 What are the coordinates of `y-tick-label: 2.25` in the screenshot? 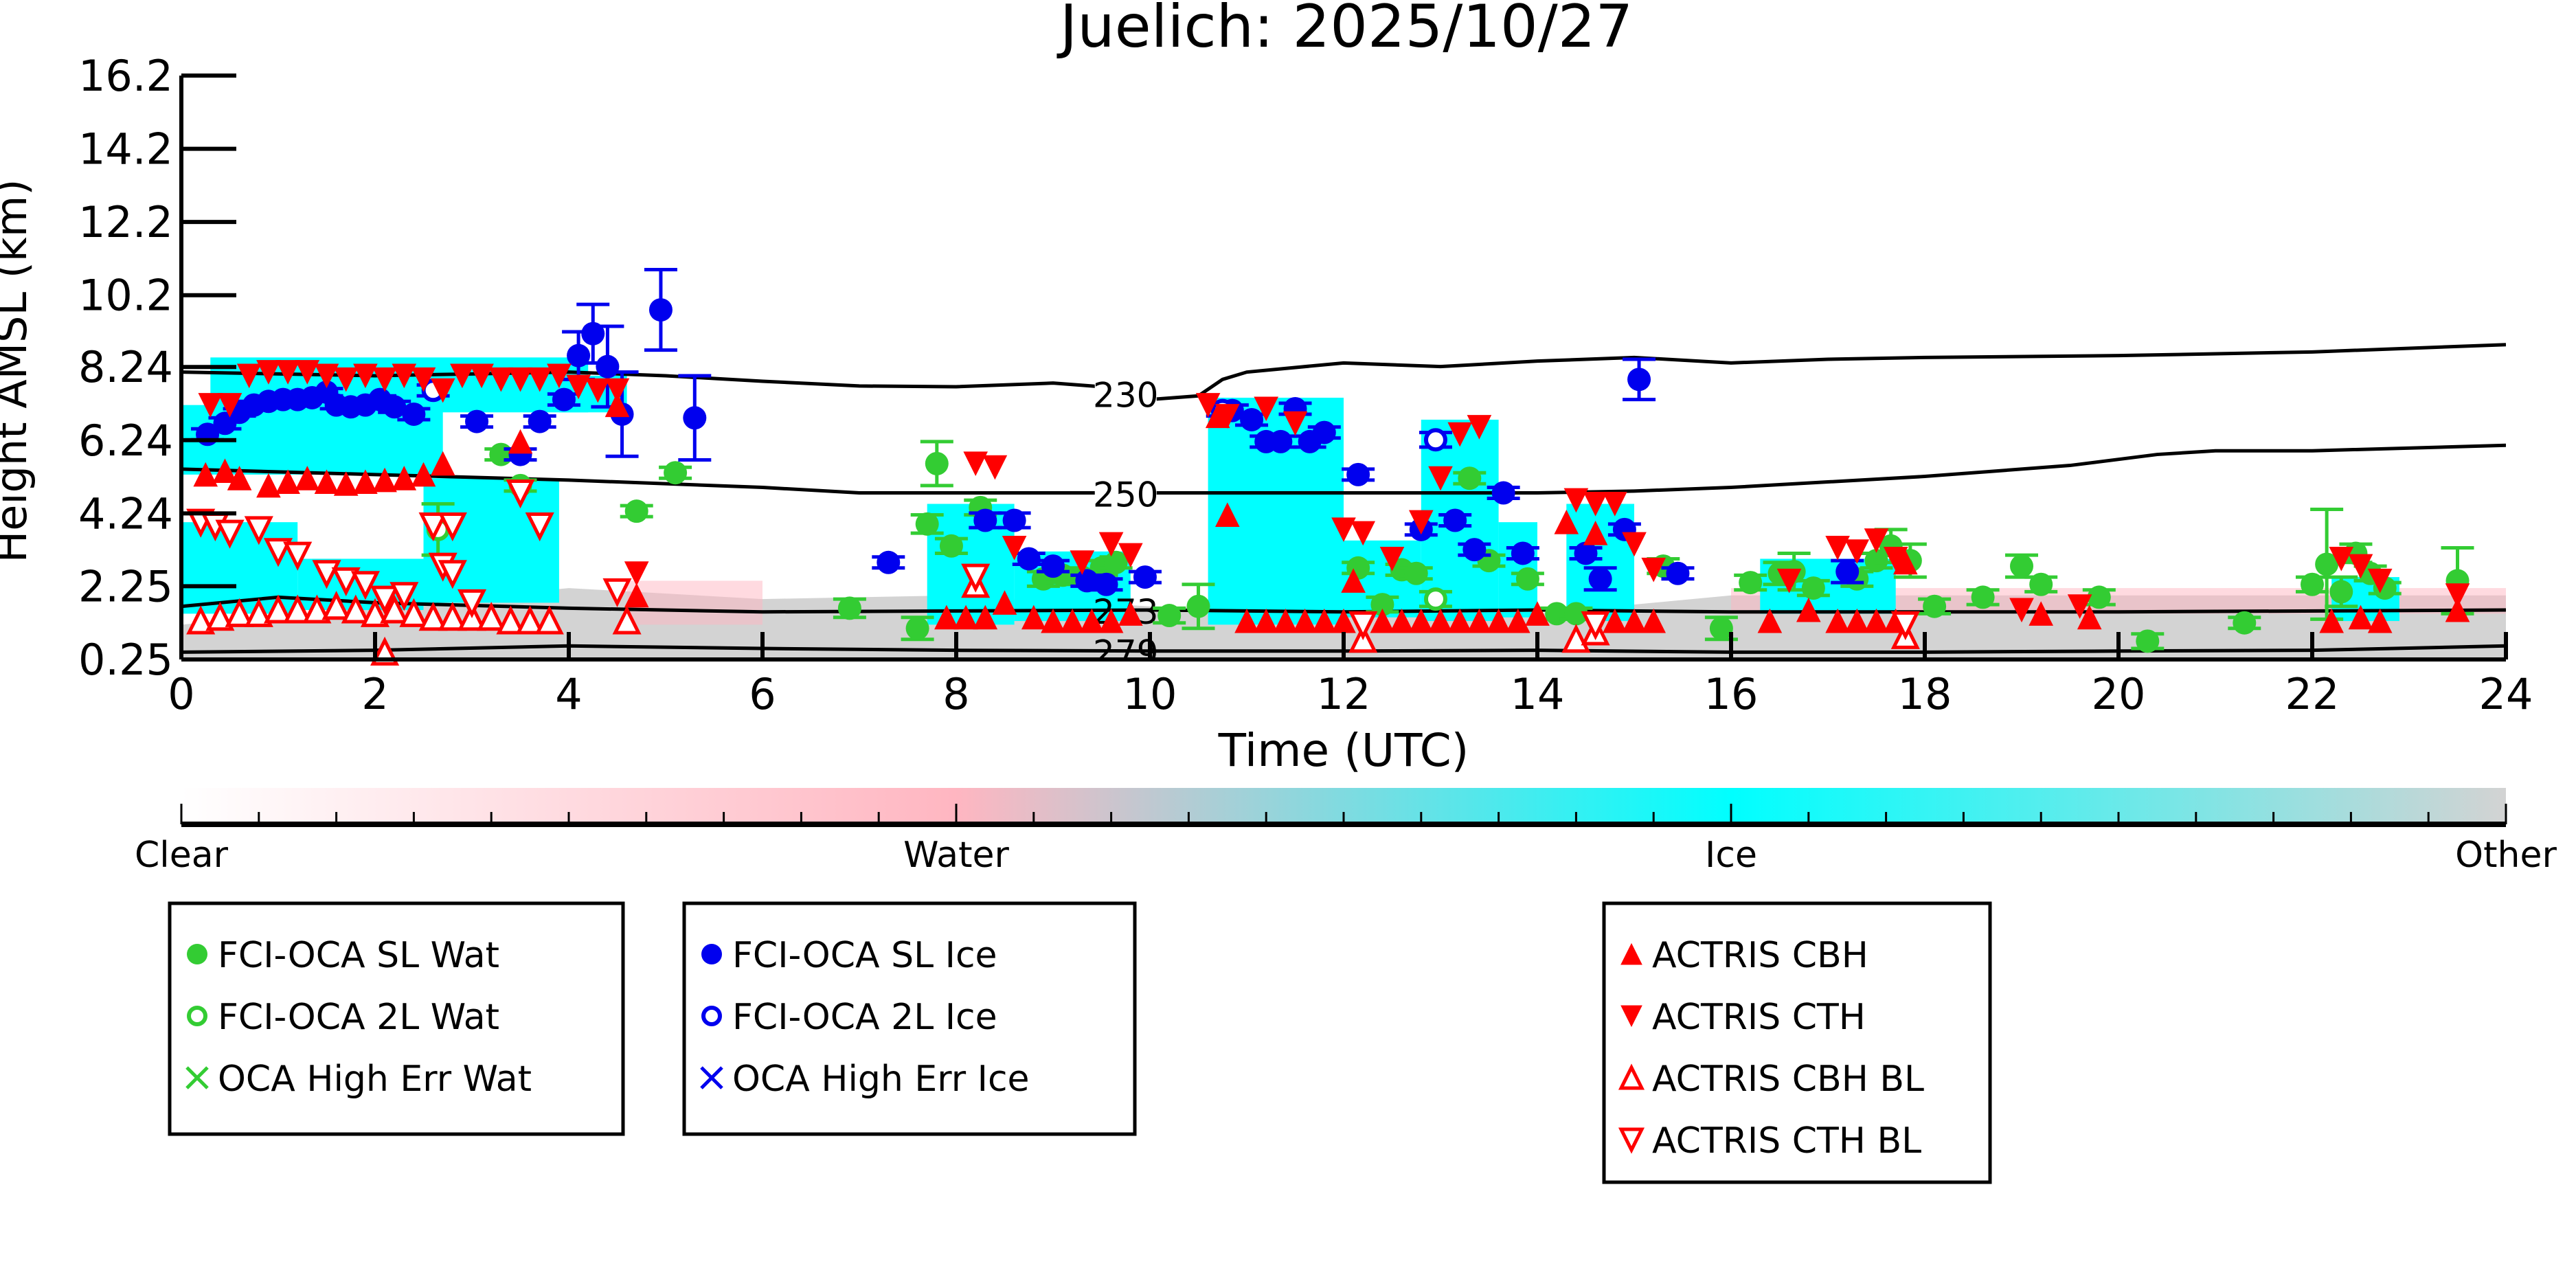 It's located at (125, 586).